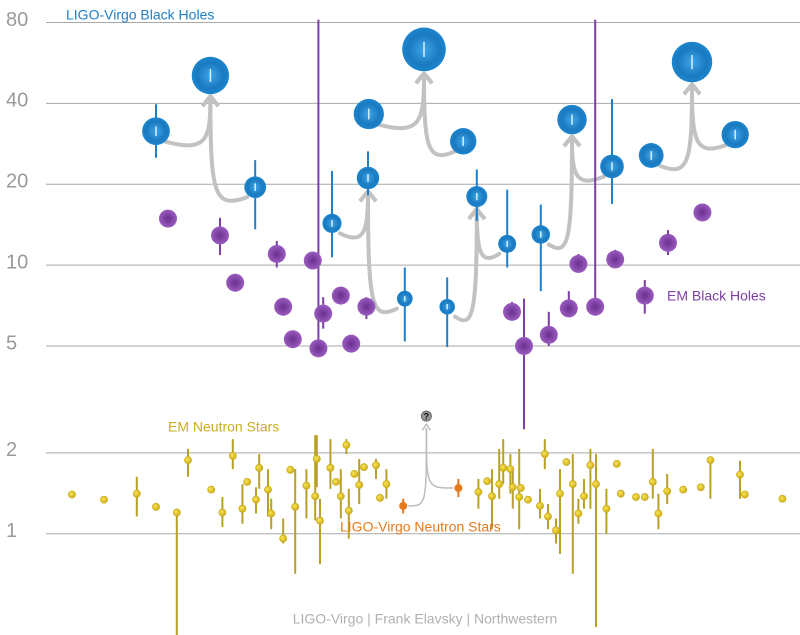 This screenshot has height=635, width=800. I want to click on y-tick-label: 1, so click(11, 531).